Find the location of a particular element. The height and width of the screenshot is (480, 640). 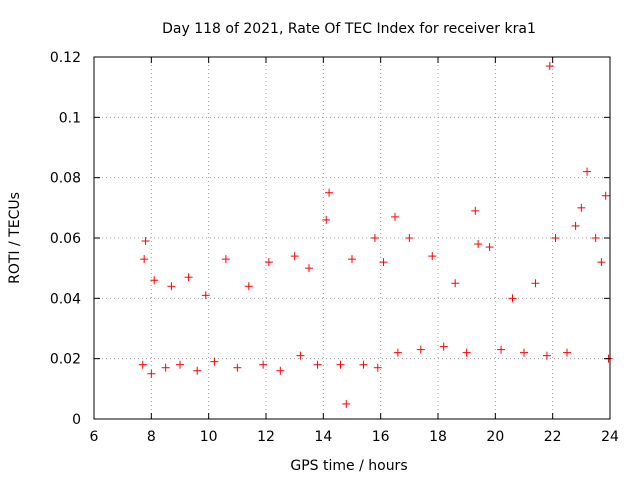

x-tick-label: 14 is located at coordinates (323, 437).